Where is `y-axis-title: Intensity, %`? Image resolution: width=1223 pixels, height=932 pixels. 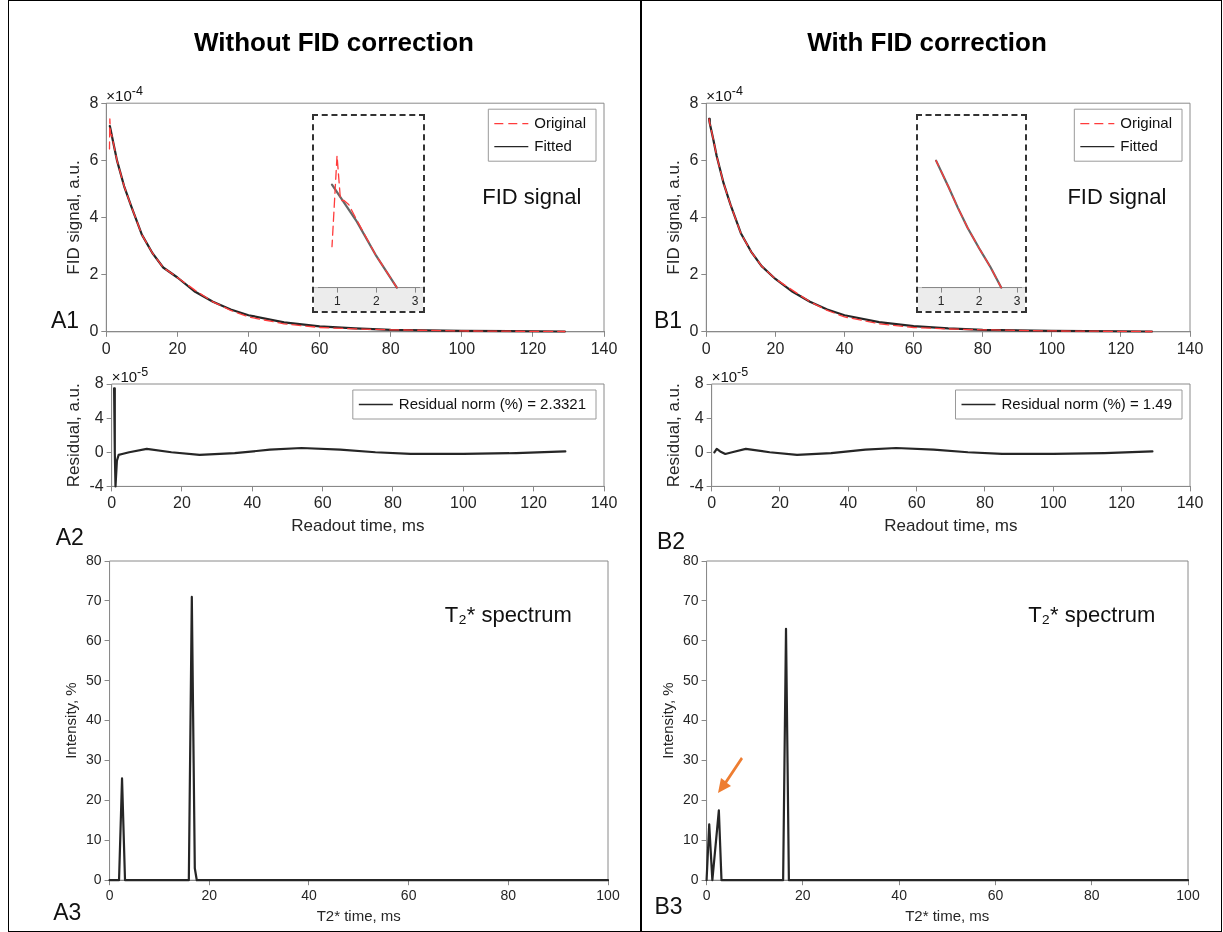
y-axis-title: Intensity, % is located at coordinates (71, 720).